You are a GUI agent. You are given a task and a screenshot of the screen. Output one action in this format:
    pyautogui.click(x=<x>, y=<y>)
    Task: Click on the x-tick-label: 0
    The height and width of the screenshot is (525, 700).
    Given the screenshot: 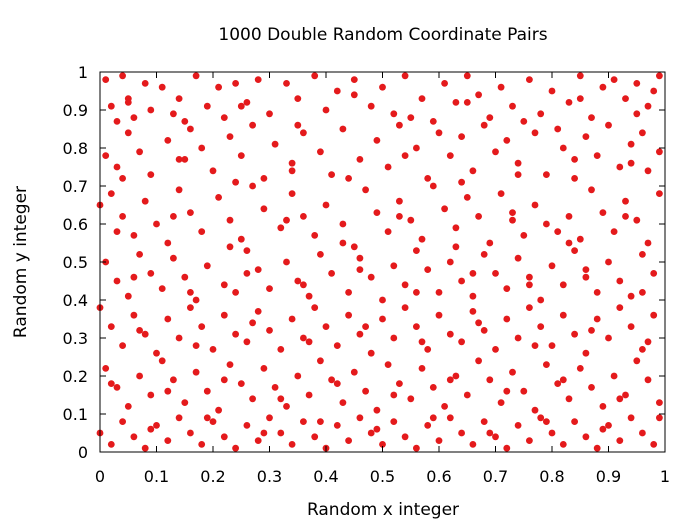 What is the action you would take?
    pyautogui.click(x=100, y=476)
    